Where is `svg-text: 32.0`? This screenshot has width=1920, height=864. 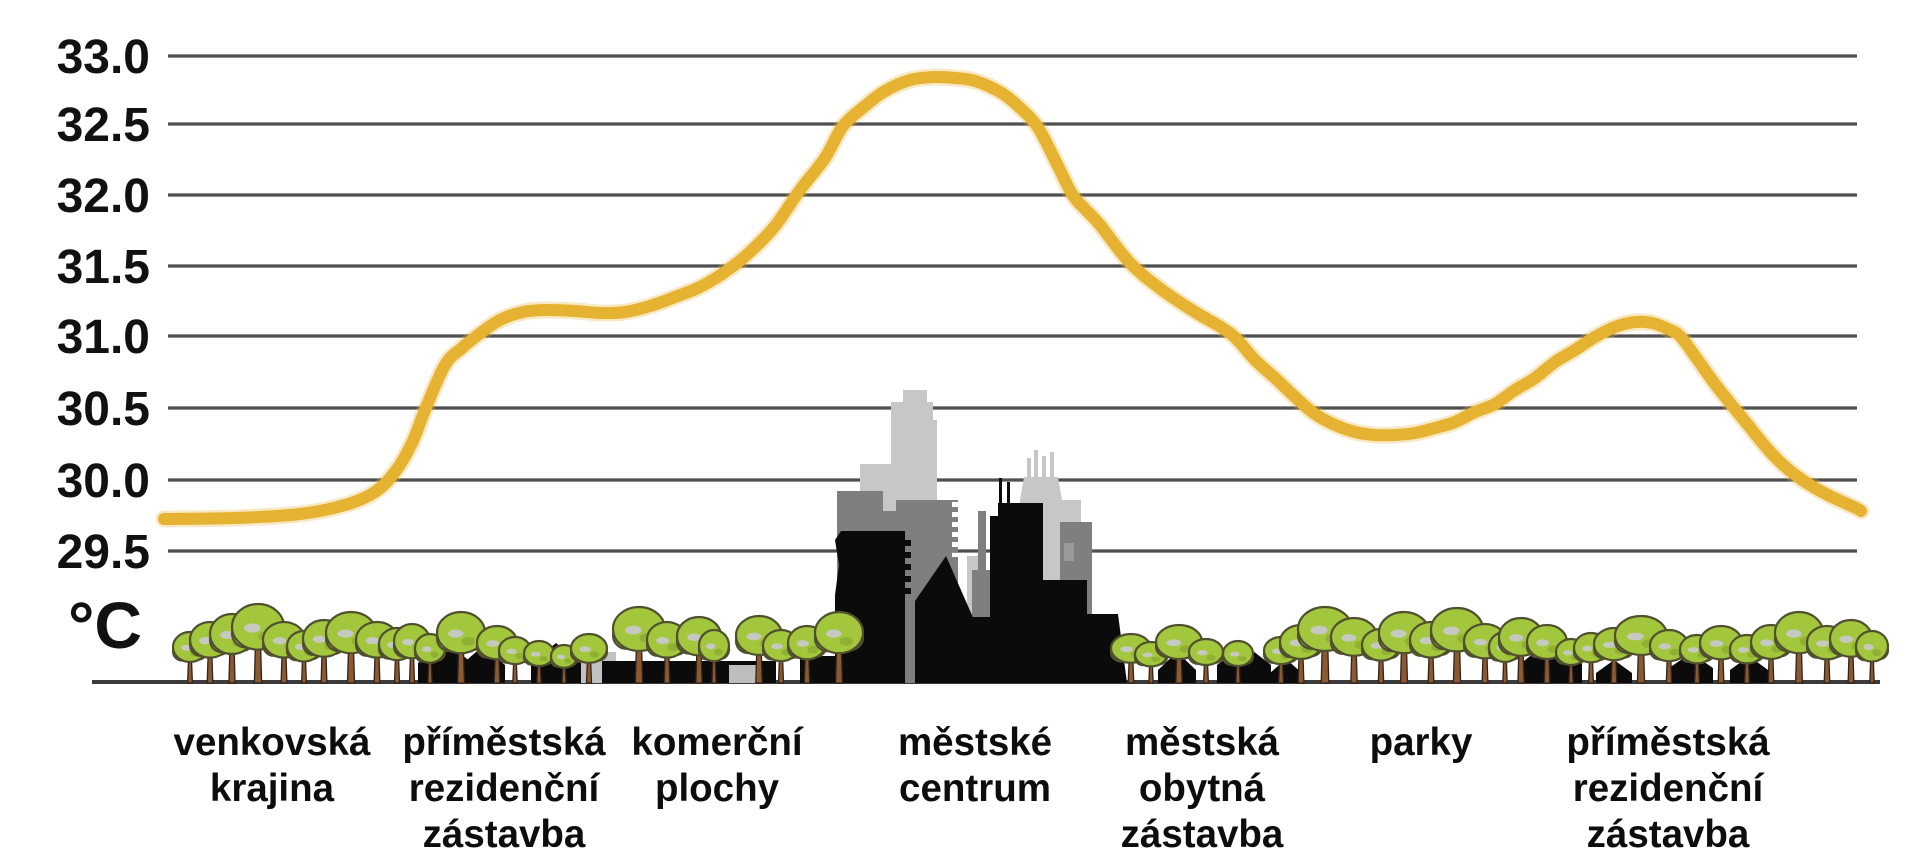 svg-text: 32.0 is located at coordinates (103, 196).